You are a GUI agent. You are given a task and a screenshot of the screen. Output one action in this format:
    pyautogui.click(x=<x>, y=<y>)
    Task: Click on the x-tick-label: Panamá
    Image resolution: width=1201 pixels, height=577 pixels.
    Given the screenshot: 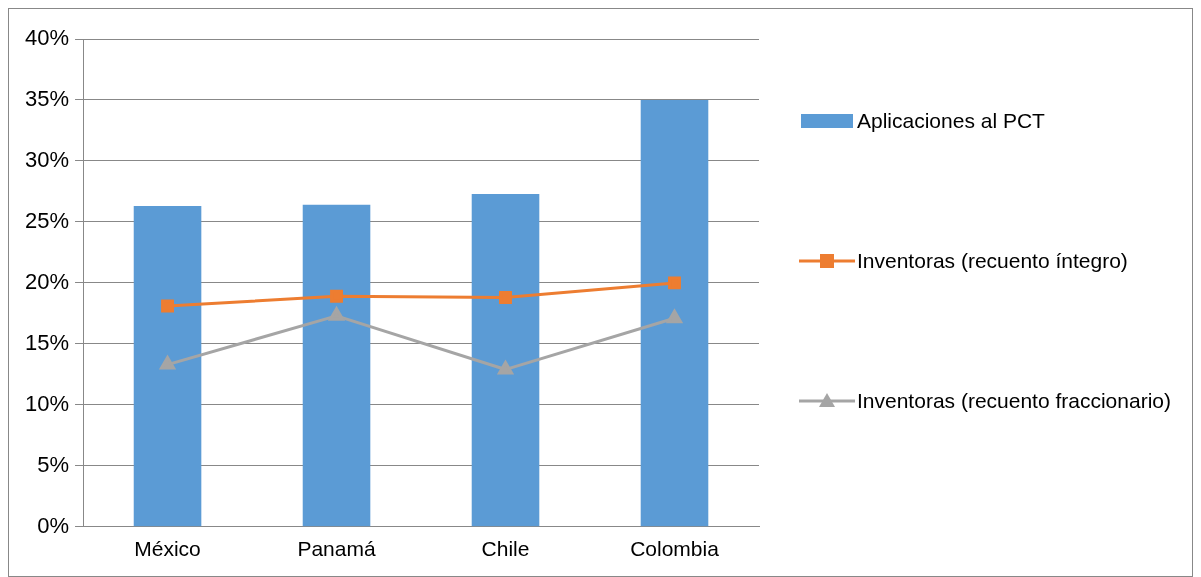 What is the action you would take?
    pyautogui.click(x=336, y=549)
    